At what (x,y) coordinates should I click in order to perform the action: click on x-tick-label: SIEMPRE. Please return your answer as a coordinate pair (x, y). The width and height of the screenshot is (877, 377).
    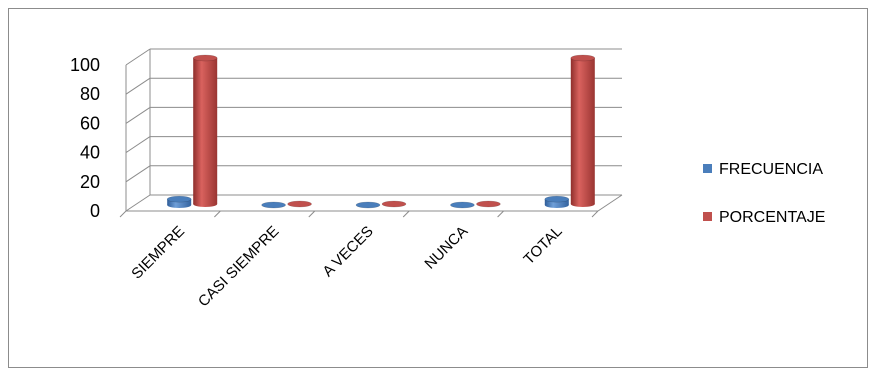
    Looking at the image, I should click on (158, 253).